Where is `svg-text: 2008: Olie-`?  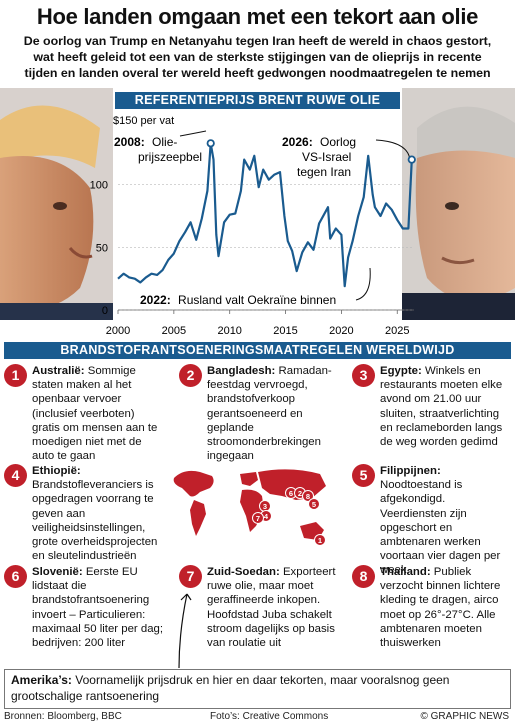 svg-text: 2008: Olie- is located at coordinates (145, 142).